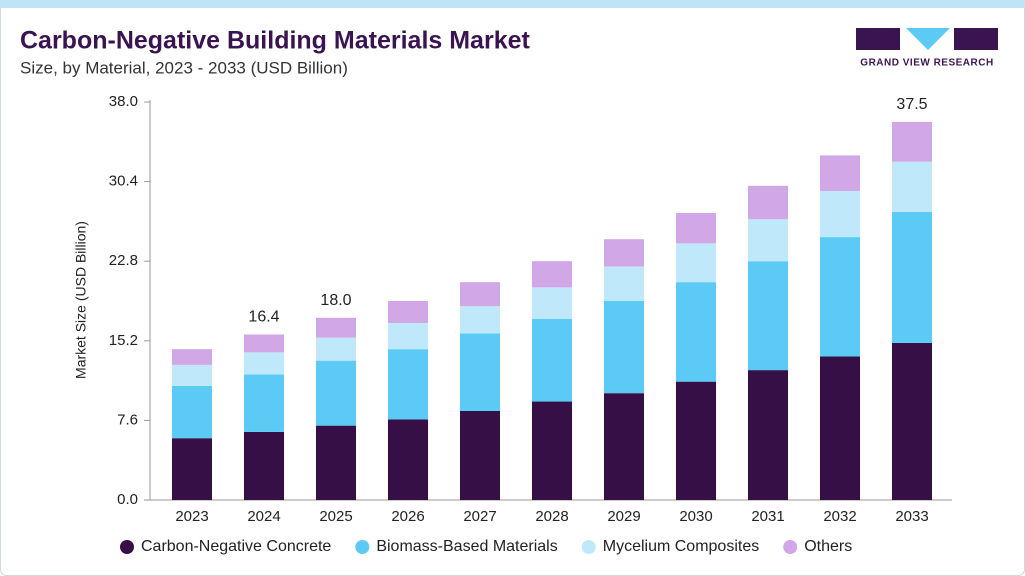 The height and width of the screenshot is (576, 1025). I want to click on top-strip, so click(512, 4).